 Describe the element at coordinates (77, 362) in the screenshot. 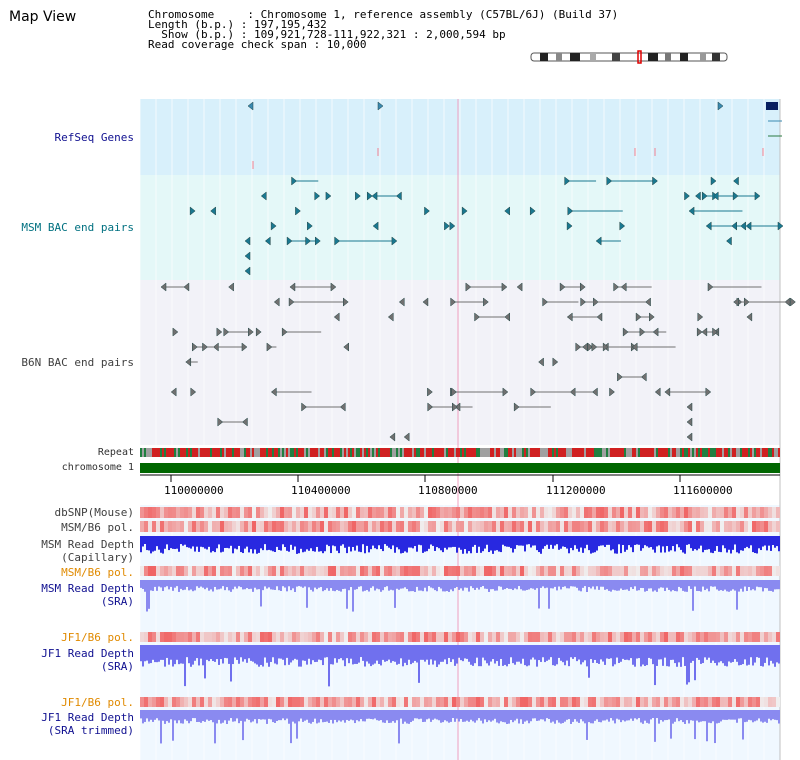

I see `track-label-b6n-bac: B6N BAC end pairs` at that location.